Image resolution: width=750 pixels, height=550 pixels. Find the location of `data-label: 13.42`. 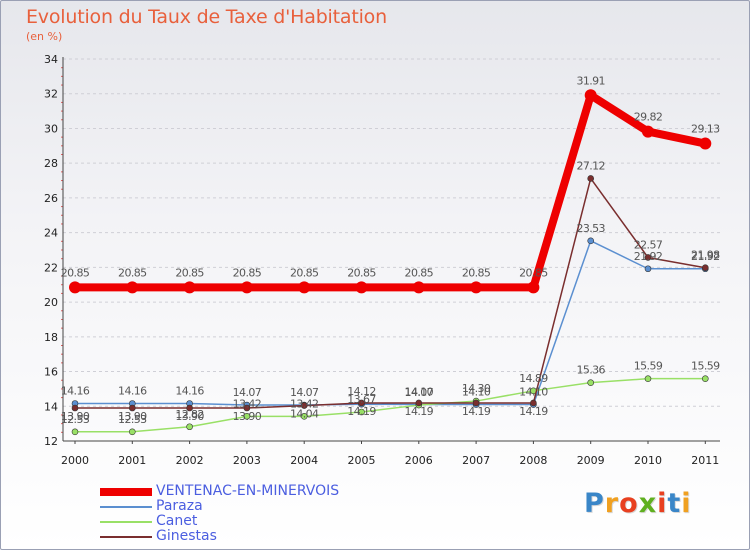

data-label: 13.42 is located at coordinates (247, 403).